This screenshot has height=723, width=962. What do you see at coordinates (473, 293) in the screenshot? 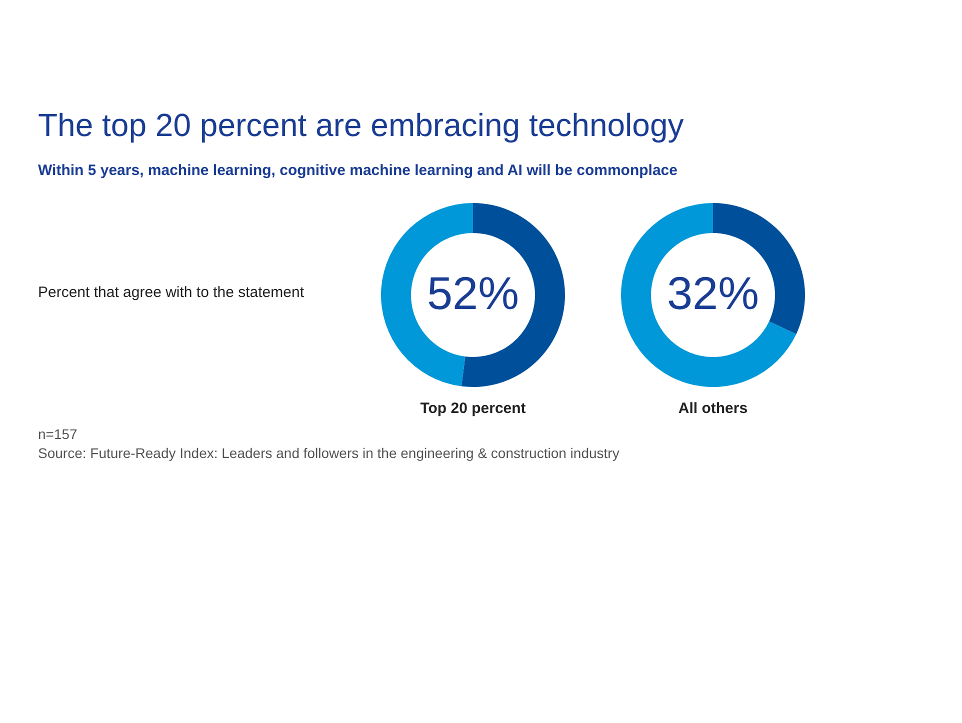
I see `data-label: 52%` at bounding box center [473, 293].